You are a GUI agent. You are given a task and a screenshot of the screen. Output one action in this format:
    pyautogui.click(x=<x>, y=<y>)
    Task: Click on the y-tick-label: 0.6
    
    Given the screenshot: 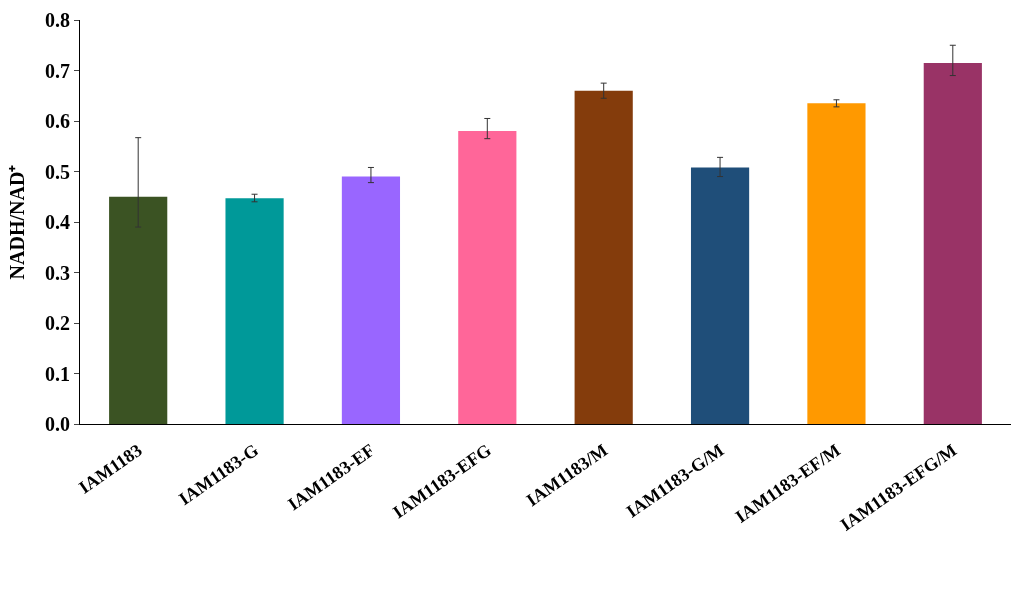 What is the action you would take?
    pyautogui.click(x=57, y=121)
    